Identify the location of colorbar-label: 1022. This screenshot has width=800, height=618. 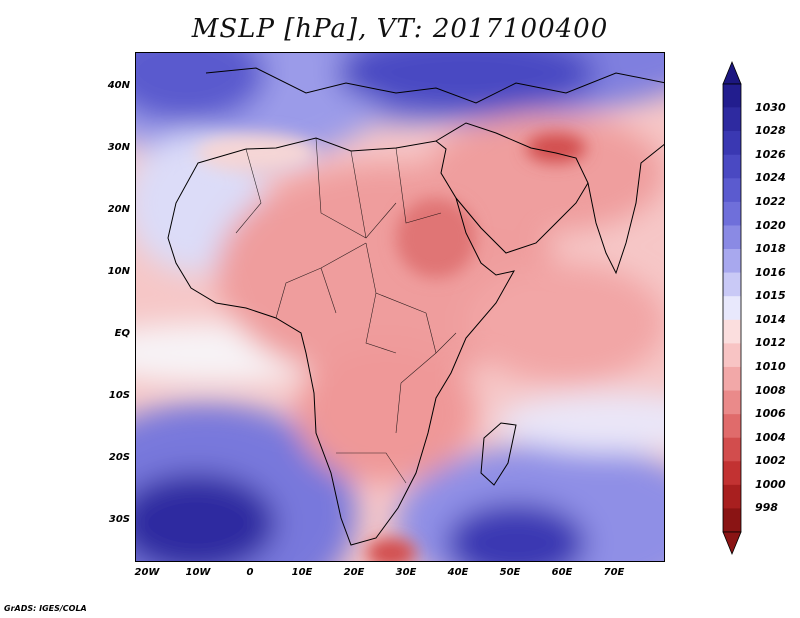
(770, 201).